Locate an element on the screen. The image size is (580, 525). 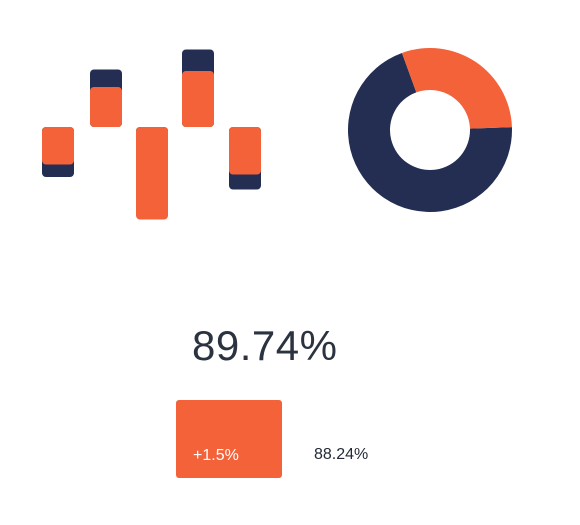
delta-value: +1.5% is located at coordinates (216, 455).